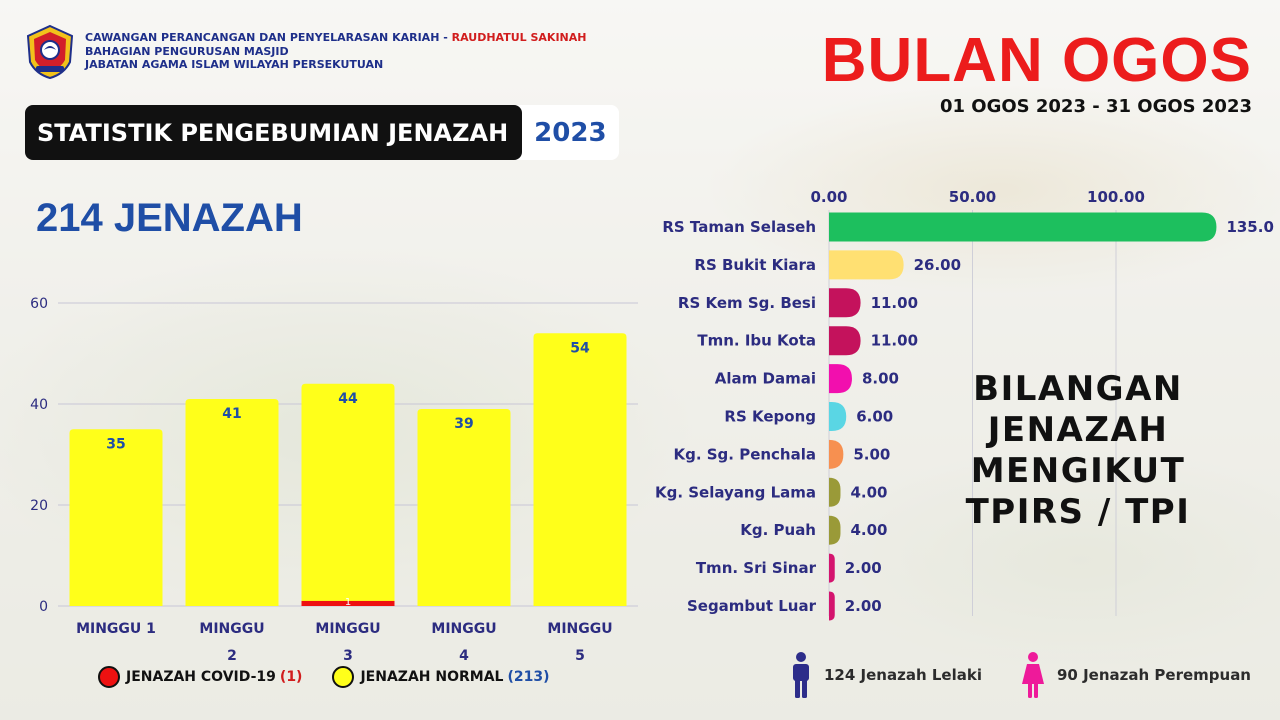  What do you see at coordinates (39, 506) in the screenshot?
I see `y-tick-label: 20` at bounding box center [39, 506].